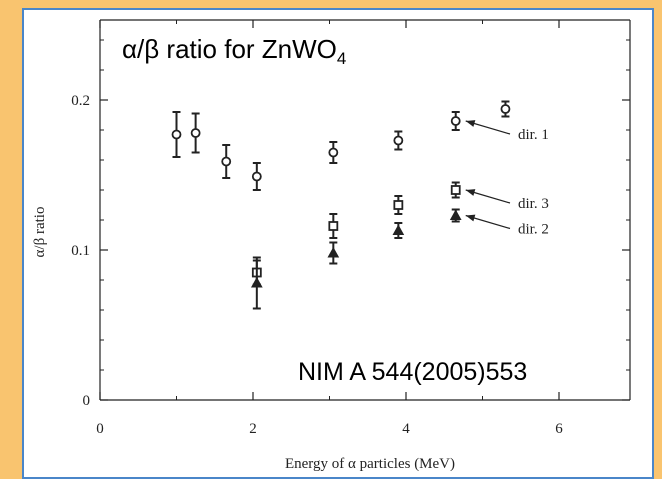 Image resolution: width=662 pixels, height=479 pixels. What do you see at coordinates (80, 251) in the screenshot?
I see `y-tick-label: 0.1` at bounding box center [80, 251].